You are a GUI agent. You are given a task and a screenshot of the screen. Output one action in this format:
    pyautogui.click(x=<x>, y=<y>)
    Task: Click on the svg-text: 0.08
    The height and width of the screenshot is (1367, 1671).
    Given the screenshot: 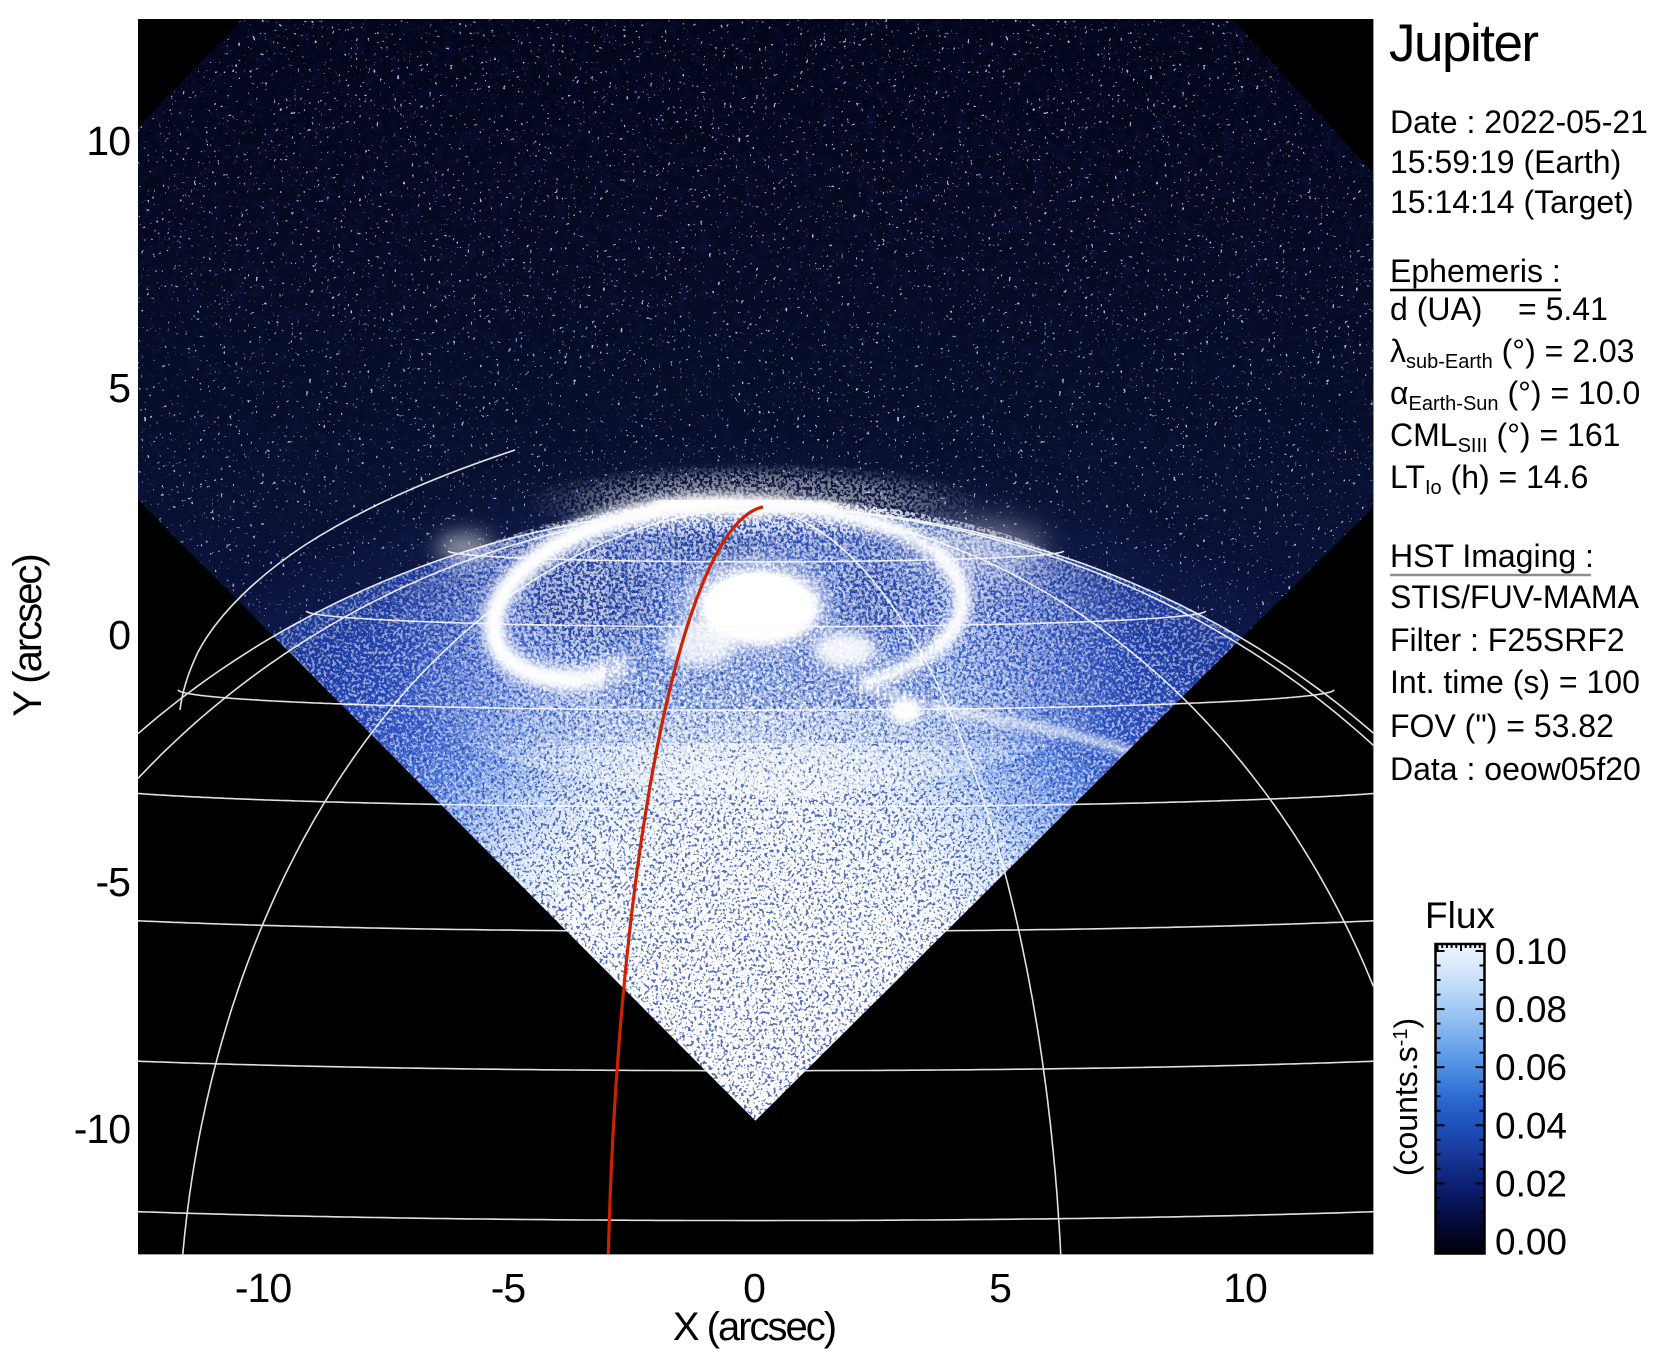 What is the action you would take?
    pyautogui.click(x=1531, y=1009)
    